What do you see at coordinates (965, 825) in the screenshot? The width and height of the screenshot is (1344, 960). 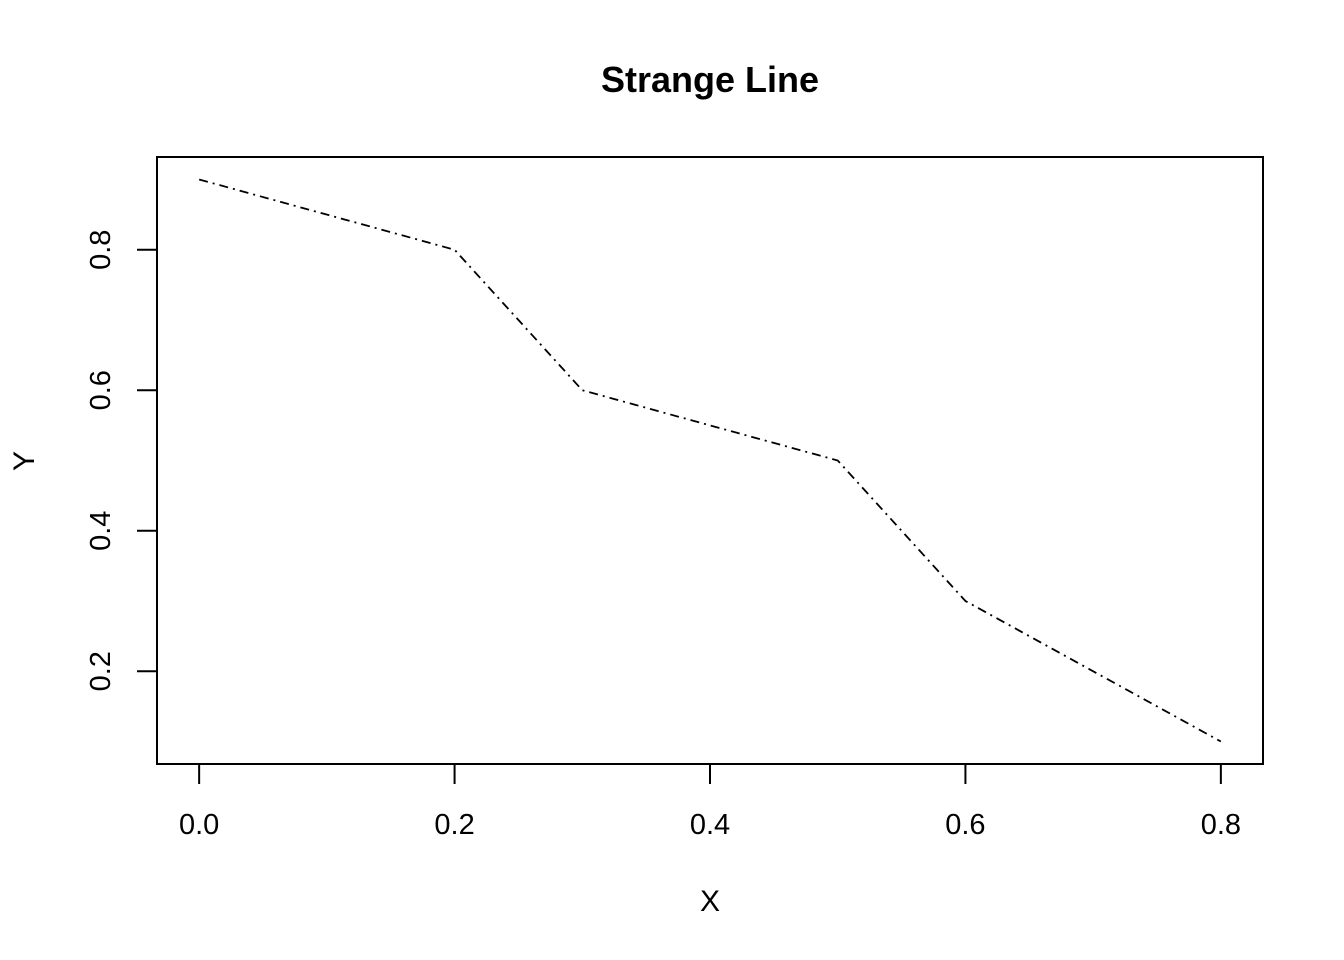 I see `x-tick-label: 0.6` at bounding box center [965, 825].